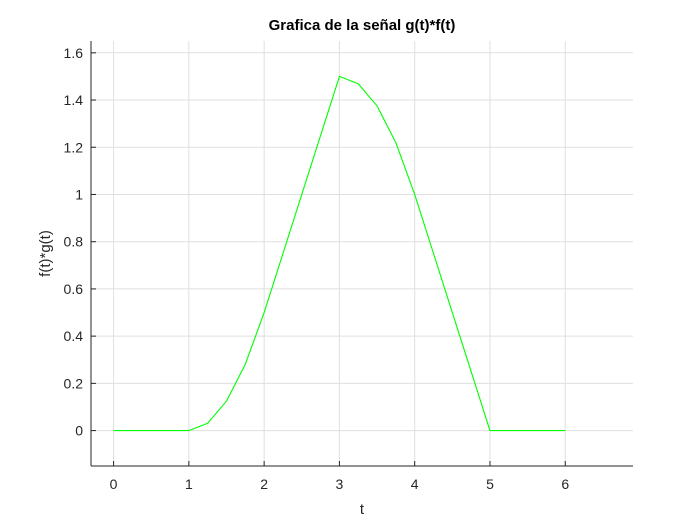 The image size is (700, 525). I want to click on x-tick-label: 1, so click(189, 484).